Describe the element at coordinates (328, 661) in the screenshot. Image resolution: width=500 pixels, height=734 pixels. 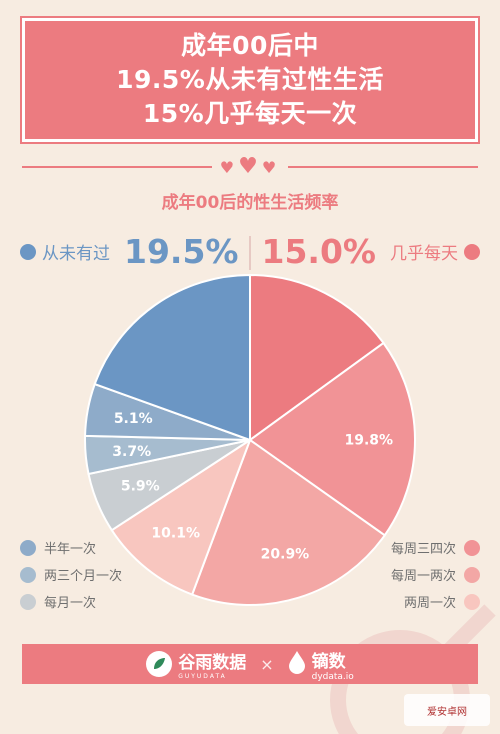
I see `brand-dydata-name: 镝数` at that location.